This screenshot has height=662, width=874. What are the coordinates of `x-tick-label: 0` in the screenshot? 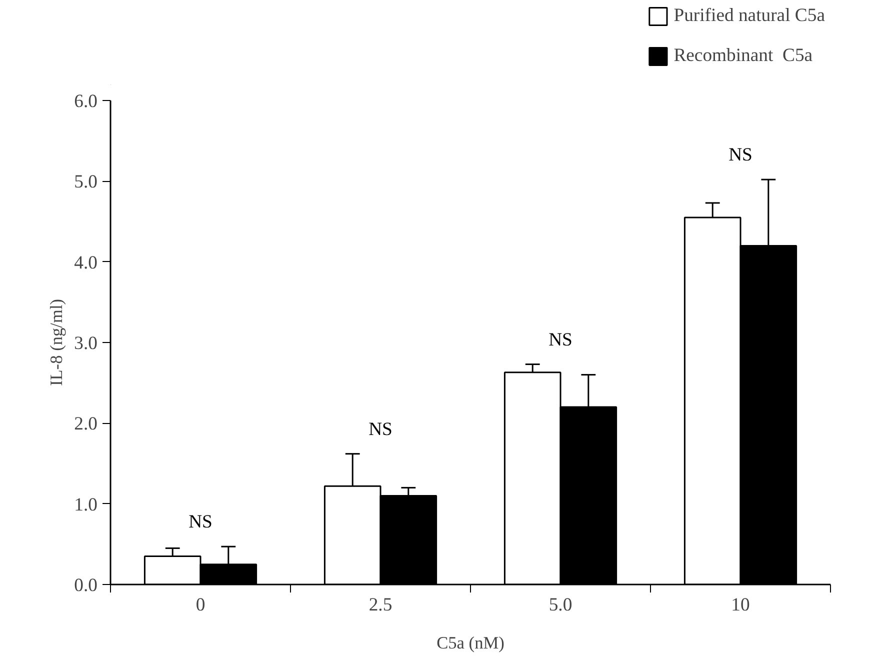 It's located at (201, 605).